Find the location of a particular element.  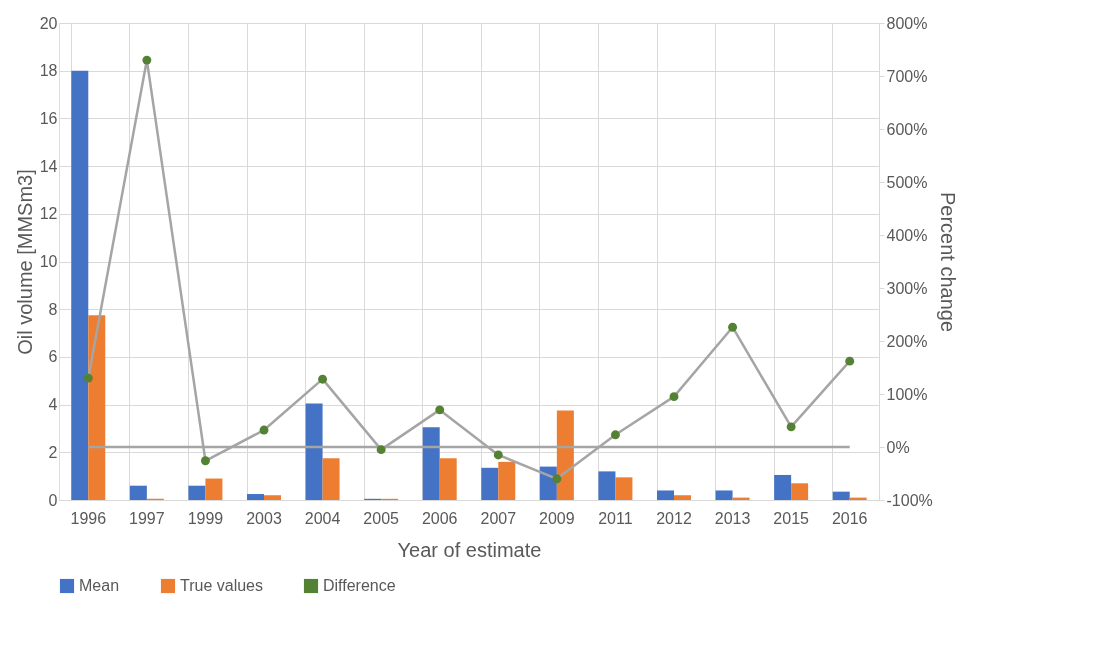

x-tick-label: 2009 is located at coordinates (557, 518).